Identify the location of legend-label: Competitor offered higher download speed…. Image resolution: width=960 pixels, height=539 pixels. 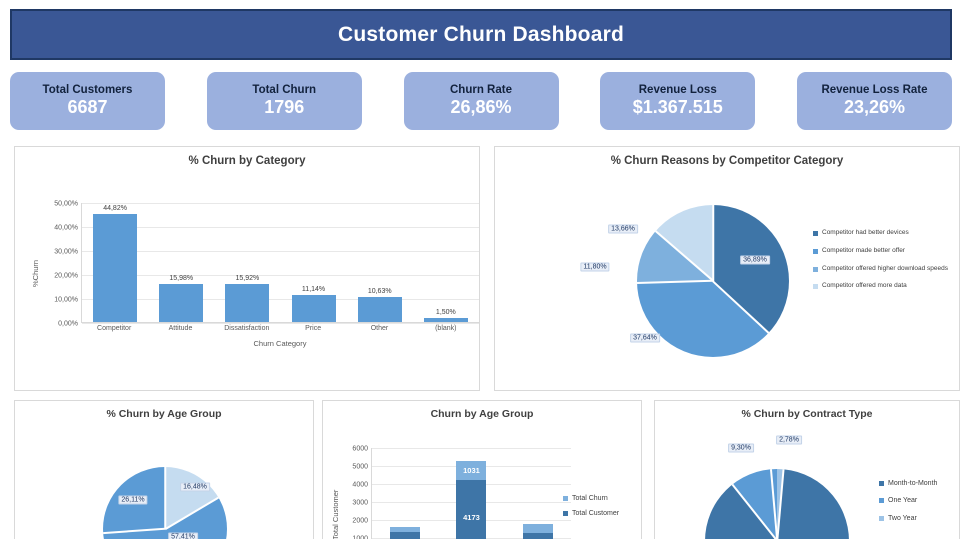
(885, 268).